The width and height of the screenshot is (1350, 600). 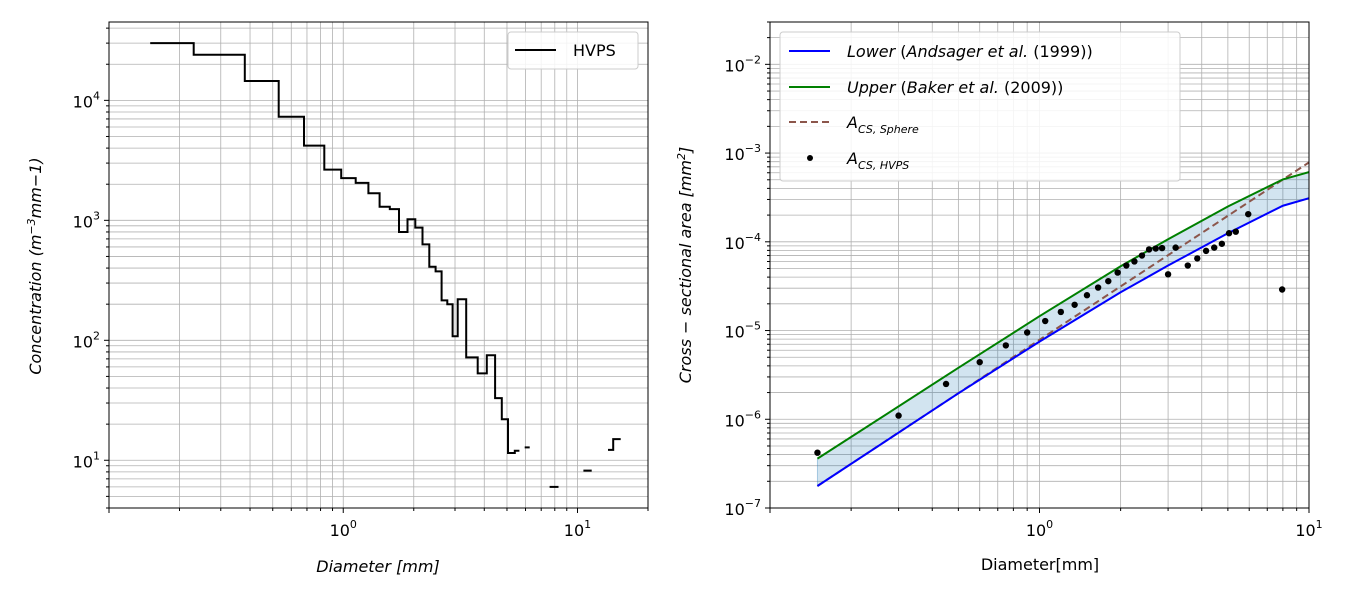 I want to click on y-tick-label: 10², so click(x=86, y=340).